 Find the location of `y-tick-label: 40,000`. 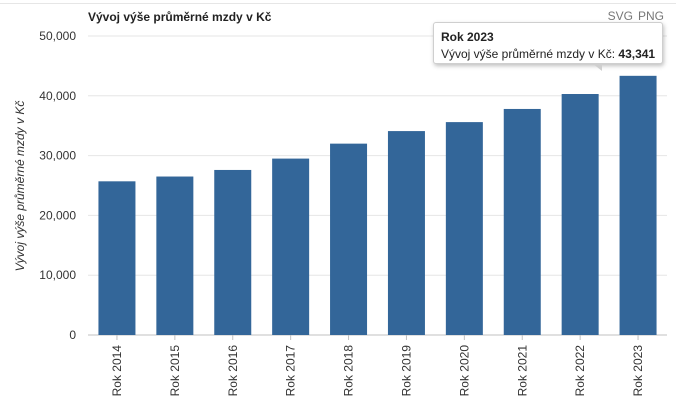

y-tick-label: 40,000 is located at coordinates (57, 96).